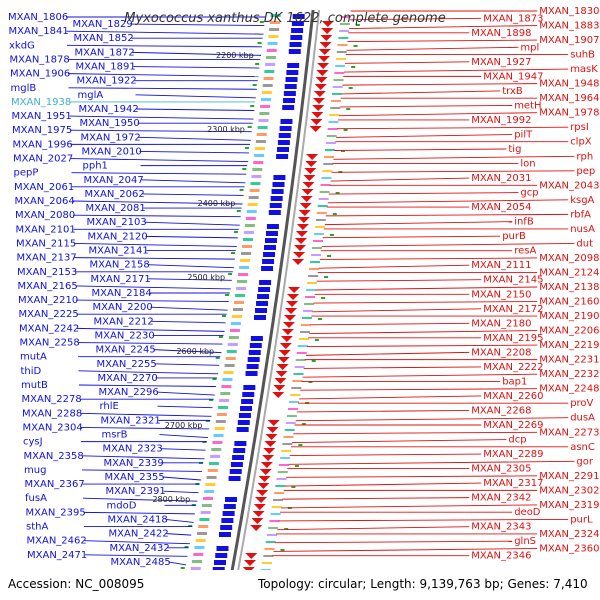  What do you see at coordinates (501, 498) in the screenshot?
I see `right-gene-label: MXAN_2342` at bounding box center [501, 498].